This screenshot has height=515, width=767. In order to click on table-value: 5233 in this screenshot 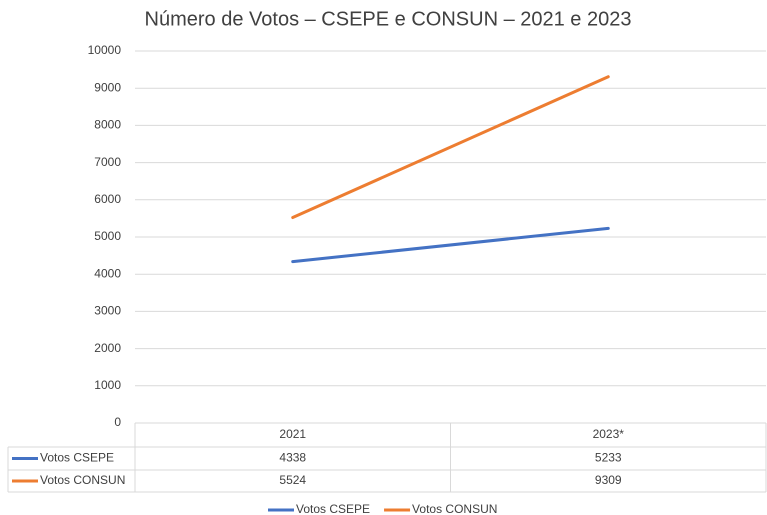, I will do `click(608, 458)`.